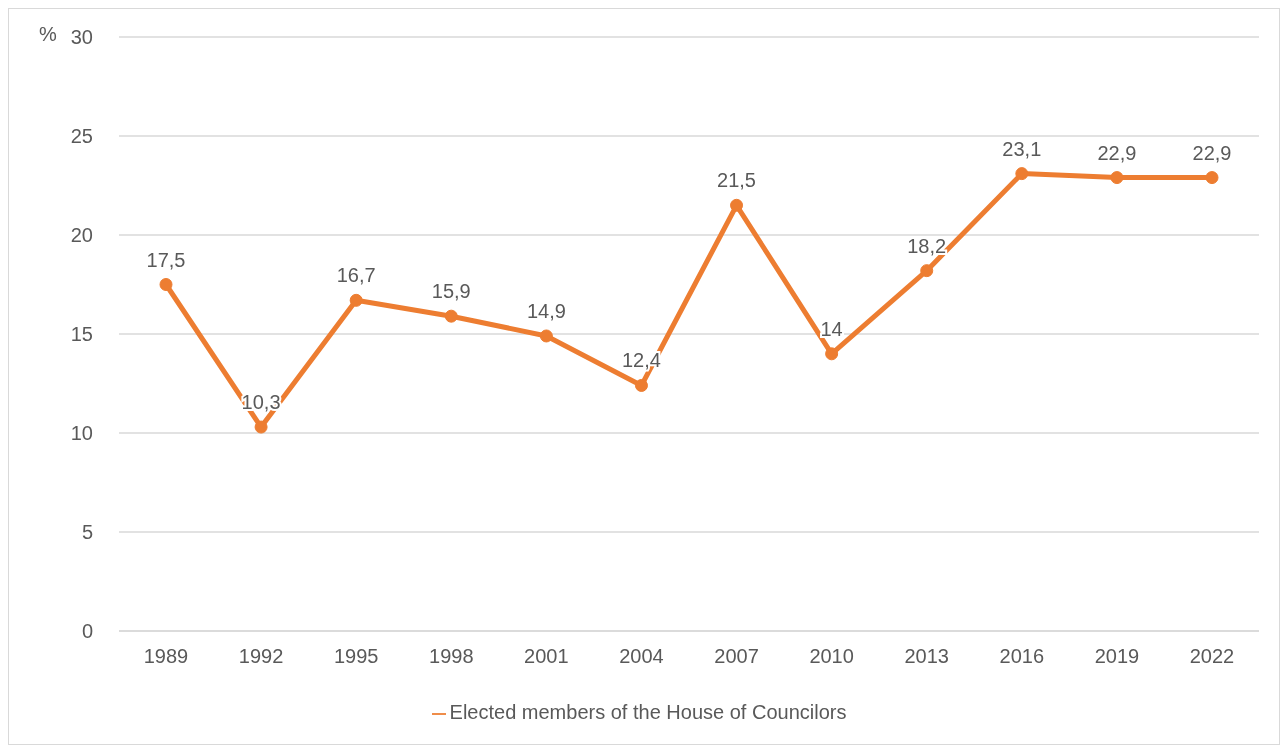  Describe the element at coordinates (87, 532) in the screenshot. I see `y-tick-label: 5` at that location.